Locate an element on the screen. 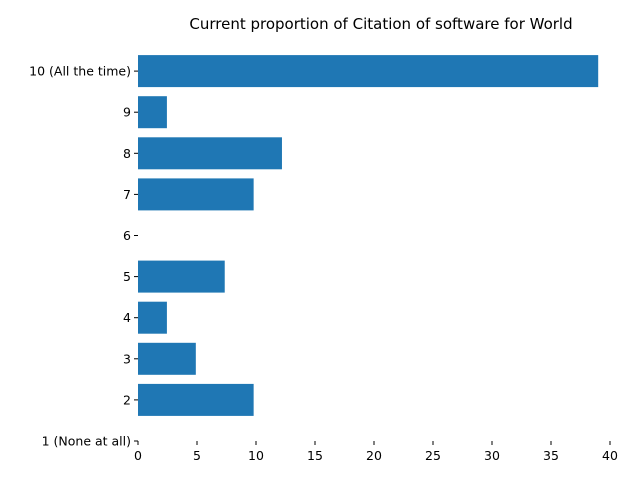  y-tick-label: 4 is located at coordinates (127, 317).